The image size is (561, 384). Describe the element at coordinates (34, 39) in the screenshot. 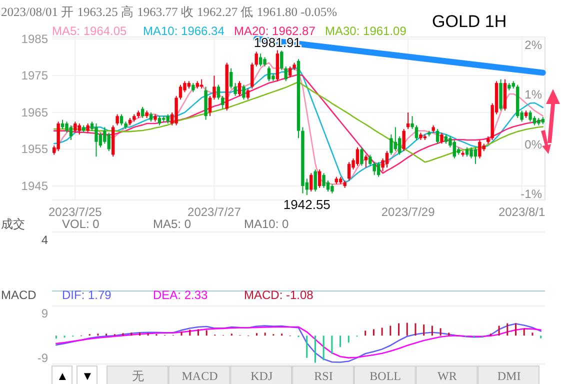

I see `y-tick-label: 1985` at that location.